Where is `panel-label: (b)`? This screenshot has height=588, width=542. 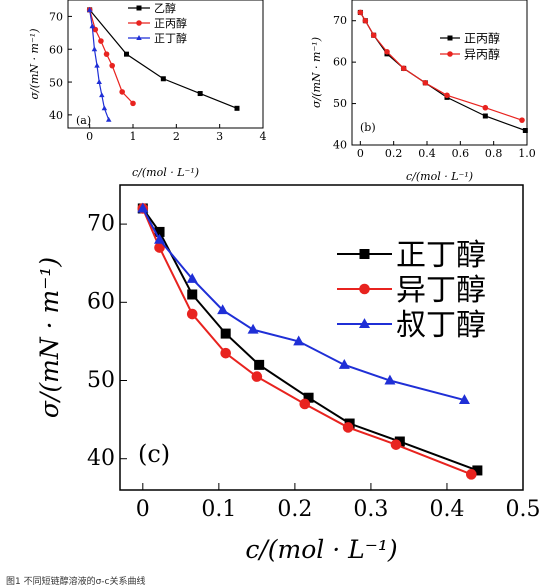
panel-label: (b) is located at coordinates (368, 127).